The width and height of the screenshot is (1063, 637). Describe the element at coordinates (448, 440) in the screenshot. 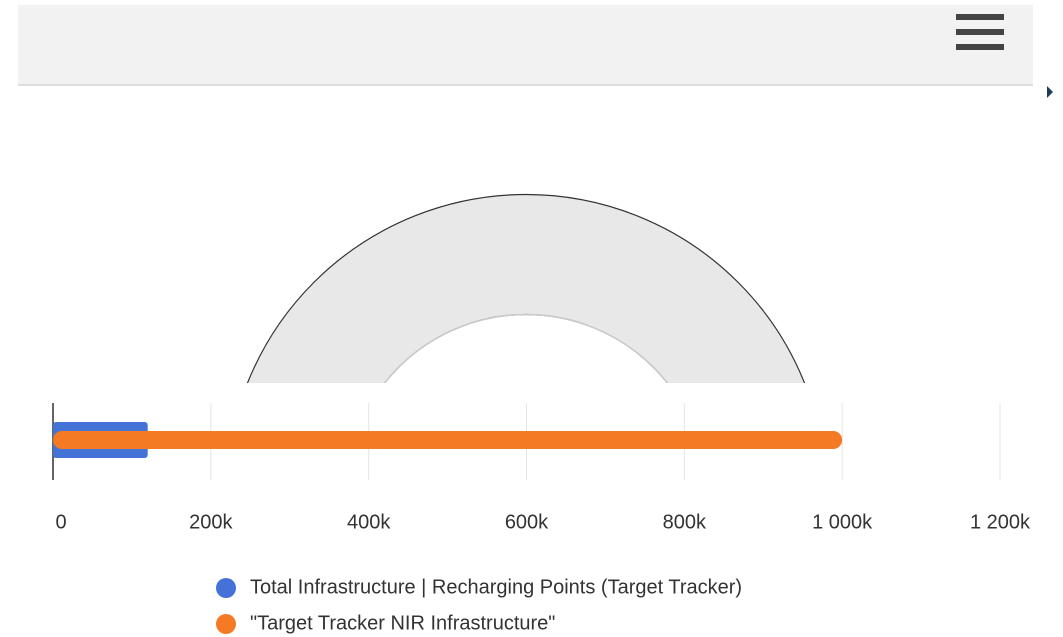

I see `bar` at that location.